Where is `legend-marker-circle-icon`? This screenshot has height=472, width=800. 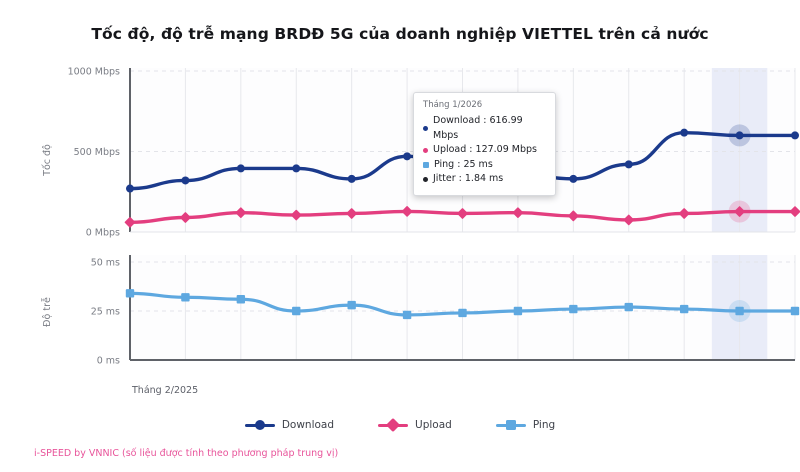 legend-marker-circle-icon is located at coordinates (259, 425).